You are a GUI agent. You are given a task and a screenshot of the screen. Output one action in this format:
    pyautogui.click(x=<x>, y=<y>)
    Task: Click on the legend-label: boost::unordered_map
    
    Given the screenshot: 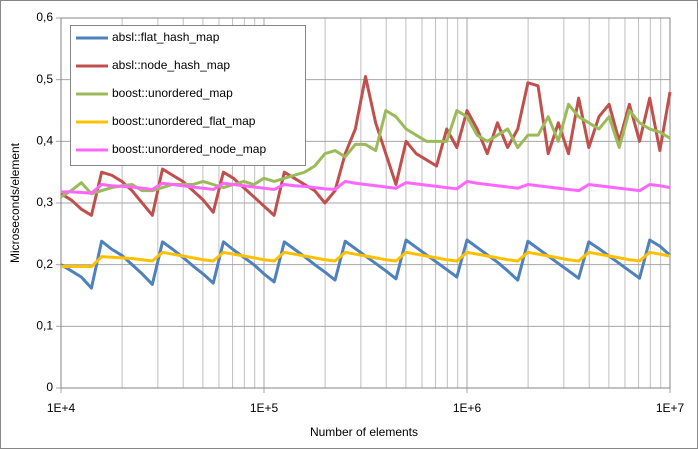 What is the action you would take?
    pyautogui.click(x=172, y=93)
    